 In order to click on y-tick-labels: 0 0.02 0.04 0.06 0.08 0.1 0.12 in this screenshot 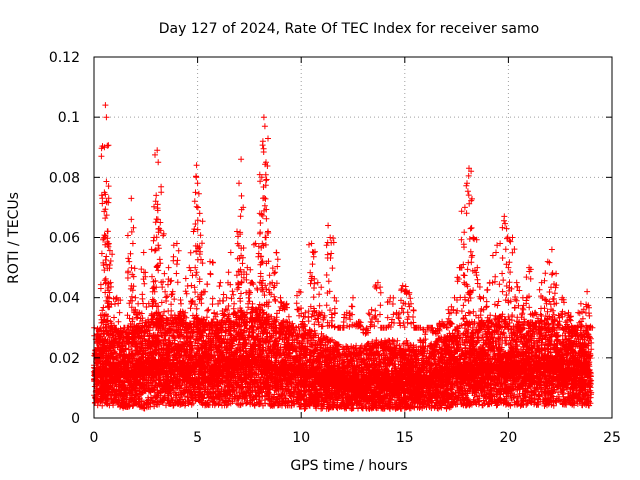, I will do `click(64, 238)`.